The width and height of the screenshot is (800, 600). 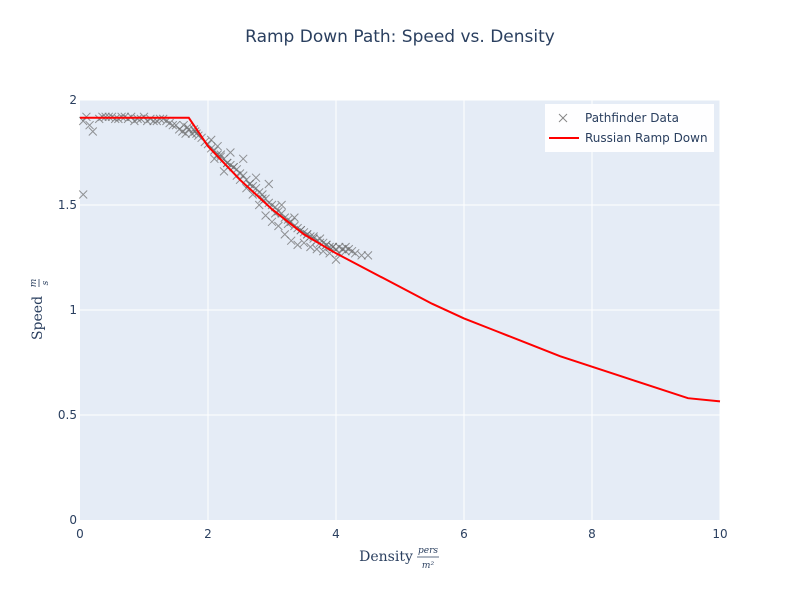 What do you see at coordinates (73, 310) in the screenshot?
I see `y-tick-label: 1` at bounding box center [73, 310].